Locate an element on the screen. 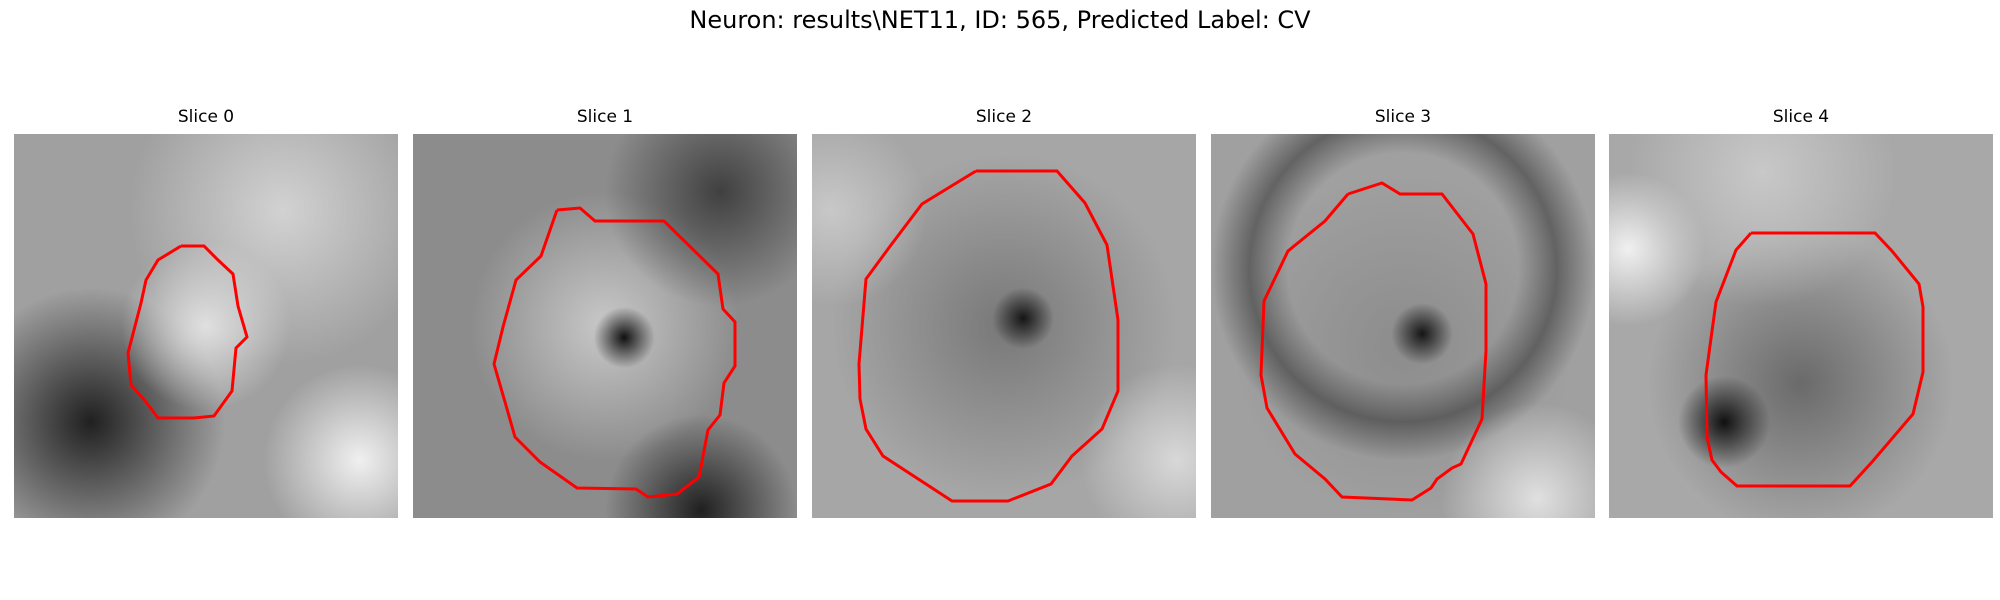 The image size is (2000, 600). slice-title: Slice 4 is located at coordinates (1801, 117).